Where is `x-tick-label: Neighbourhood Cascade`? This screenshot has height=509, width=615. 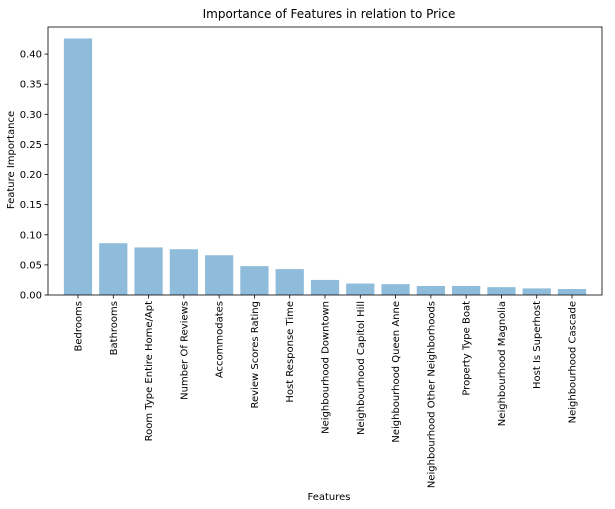
x-tick-label: Neighbourhood Cascade is located at coordinates (573, 362).